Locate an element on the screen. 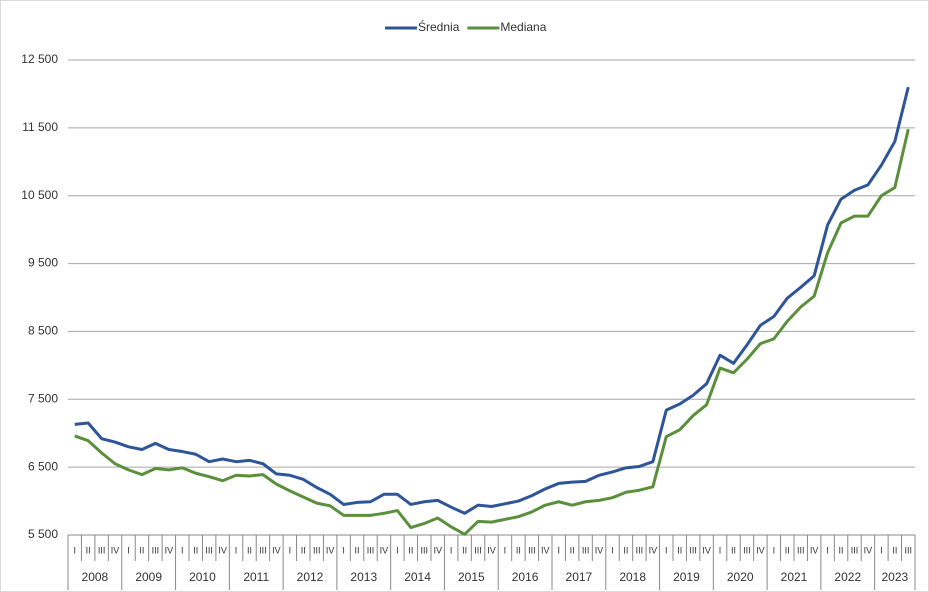  year-label: 2017 is located at coordinates (579, 577).